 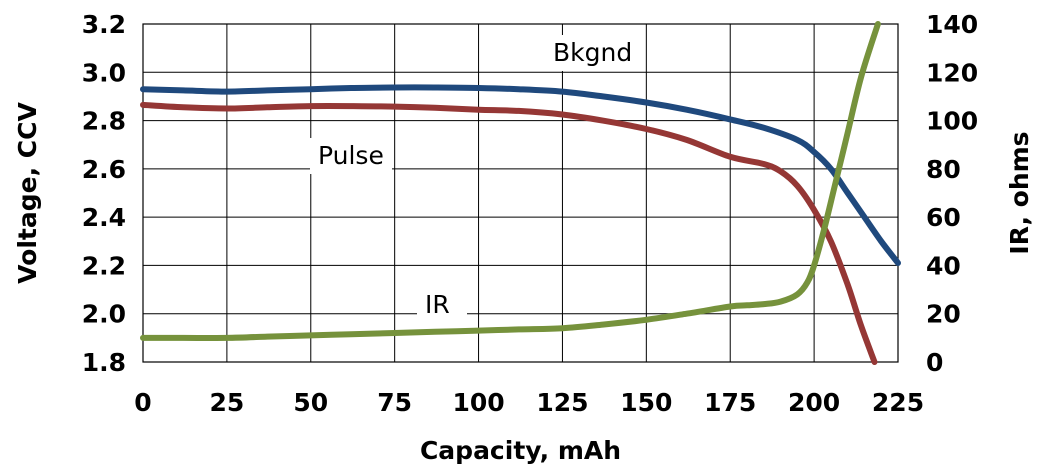 I want to click on x-tick-label: 125, so click(x=562, y=402).